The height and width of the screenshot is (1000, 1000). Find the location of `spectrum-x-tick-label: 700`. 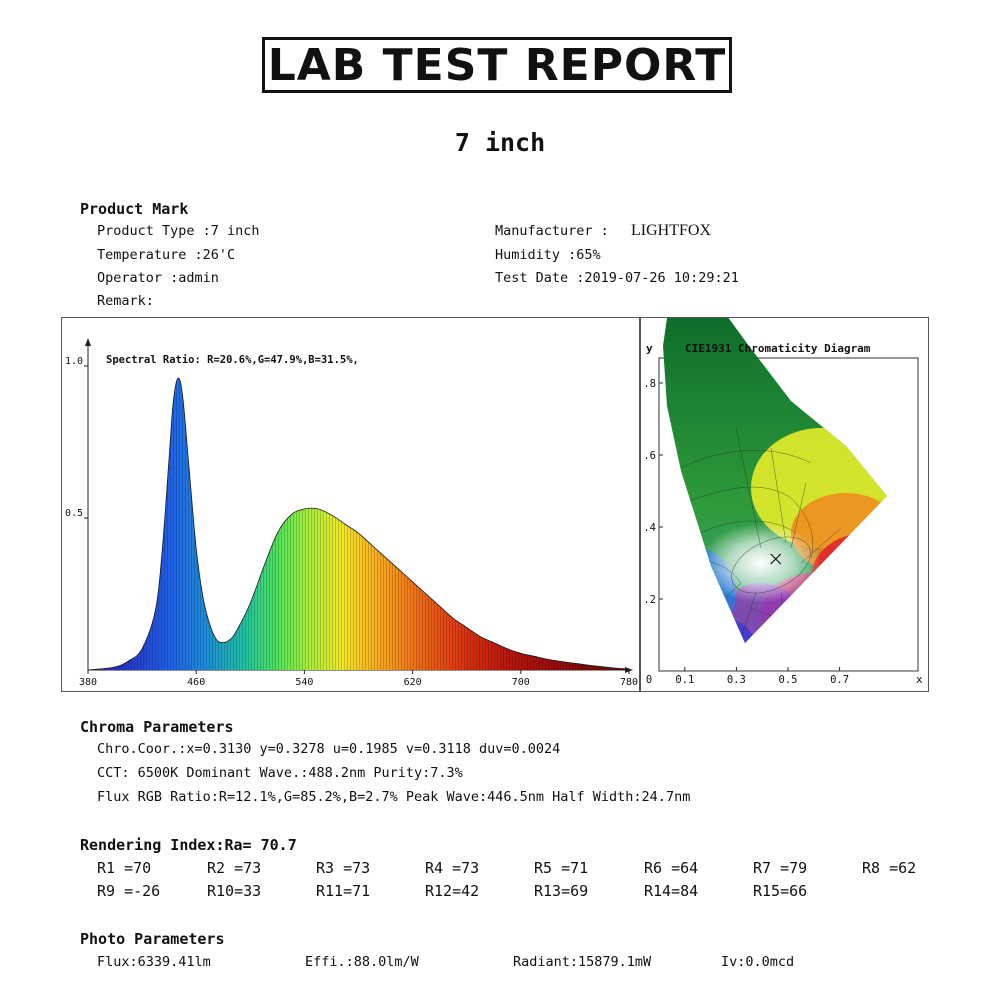

spectrum-x-tick-label: 700 is located at coordinates (521, 682).